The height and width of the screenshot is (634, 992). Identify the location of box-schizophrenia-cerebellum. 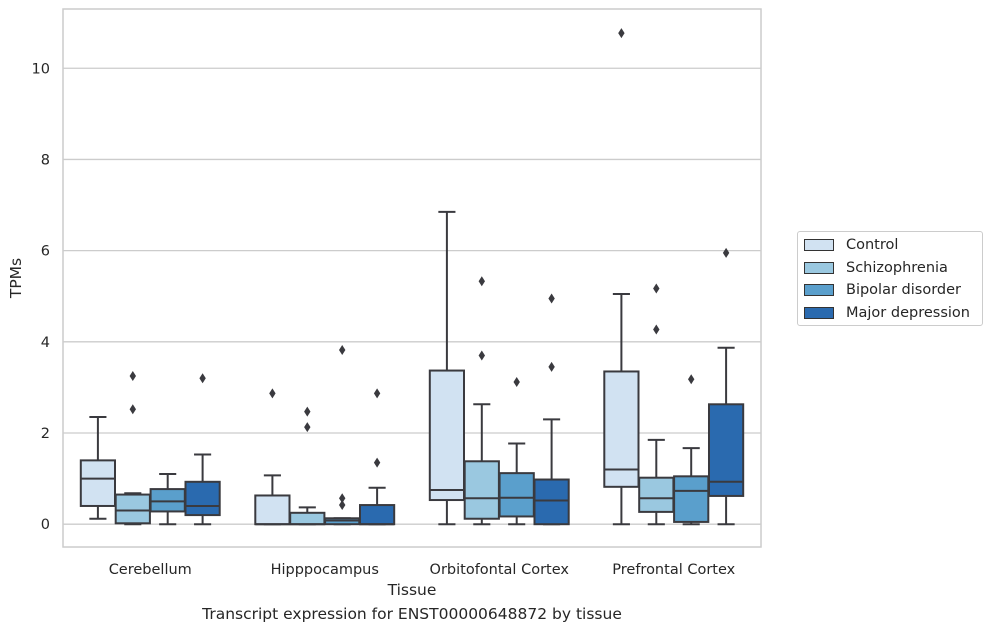
(132, 509).